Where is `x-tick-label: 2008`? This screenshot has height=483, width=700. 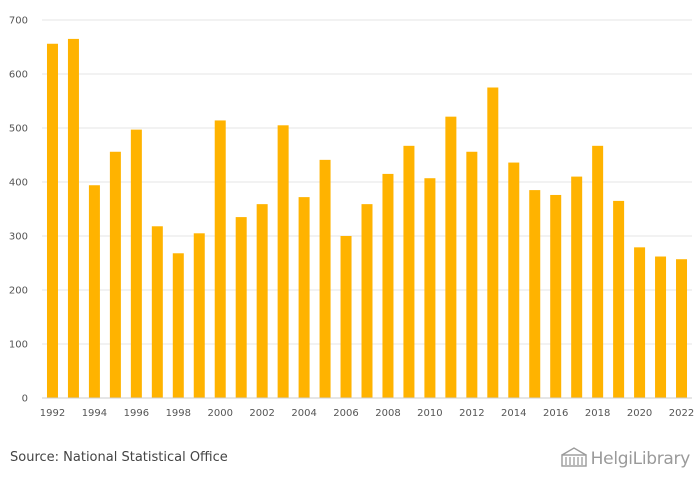
x-tick-label: 2008 is located at coordinates (387, 413).